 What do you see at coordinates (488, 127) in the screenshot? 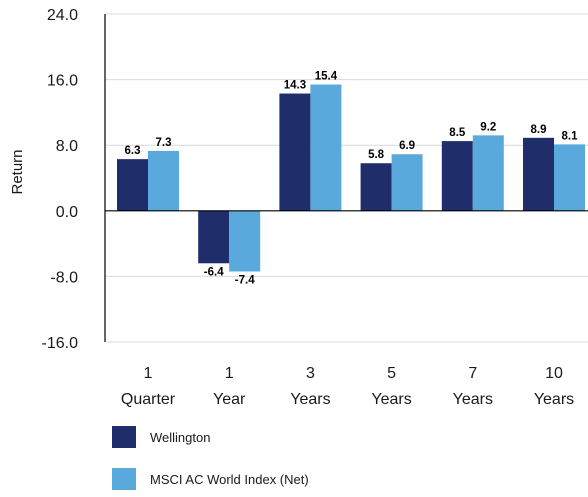
I see `data-label: 9.2` at bounding box center [488, 127].